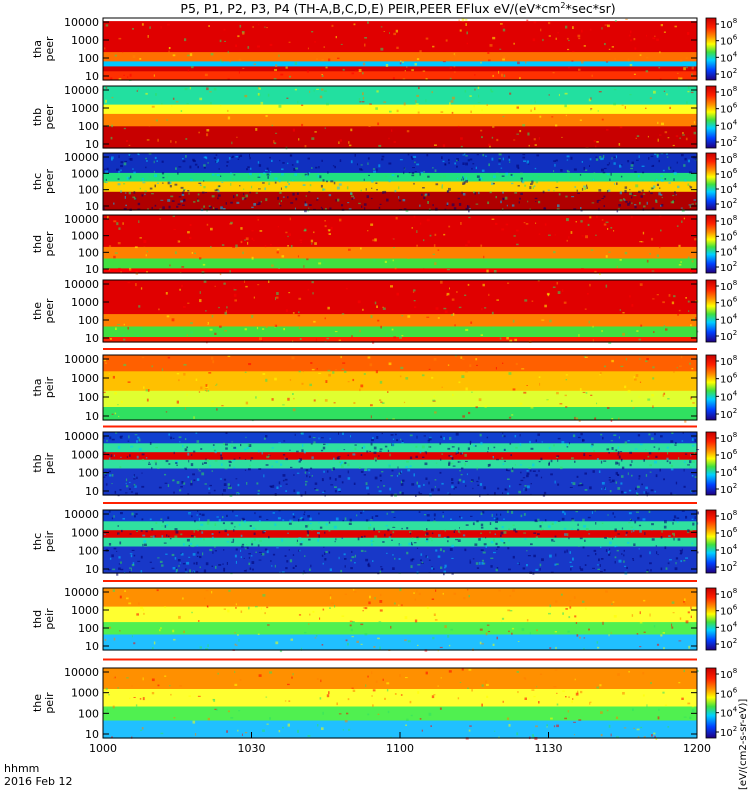 The height and width of the screenshot is (800, 750). Describe the element at coordinates (400, 37) in the screenshot. I see `panel-band` at that location.